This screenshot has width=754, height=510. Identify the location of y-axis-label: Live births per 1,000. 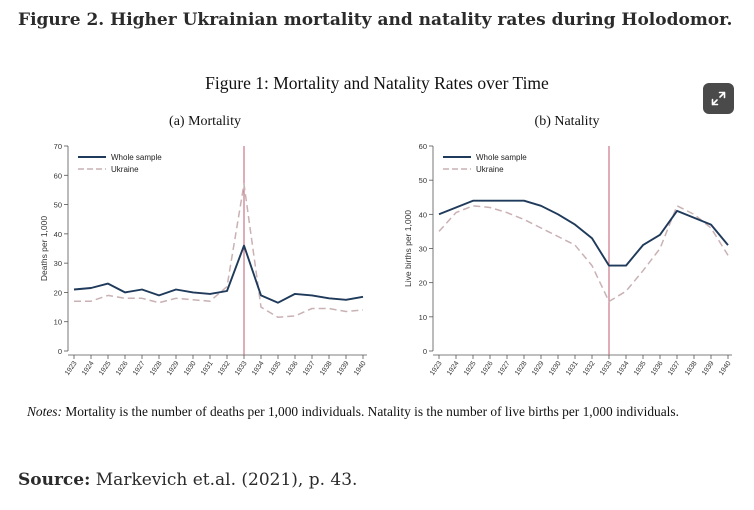
(408, 248).